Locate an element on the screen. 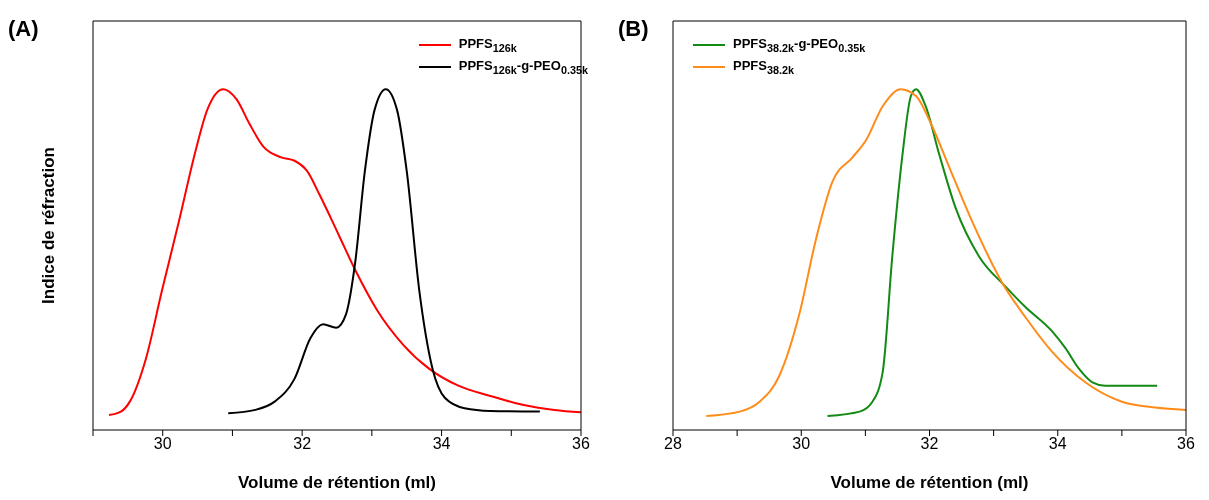  legend-label: PPFS$_{38.2k}$-g-PEO$_{0.35k}$ is located at coordinates (799, 45).